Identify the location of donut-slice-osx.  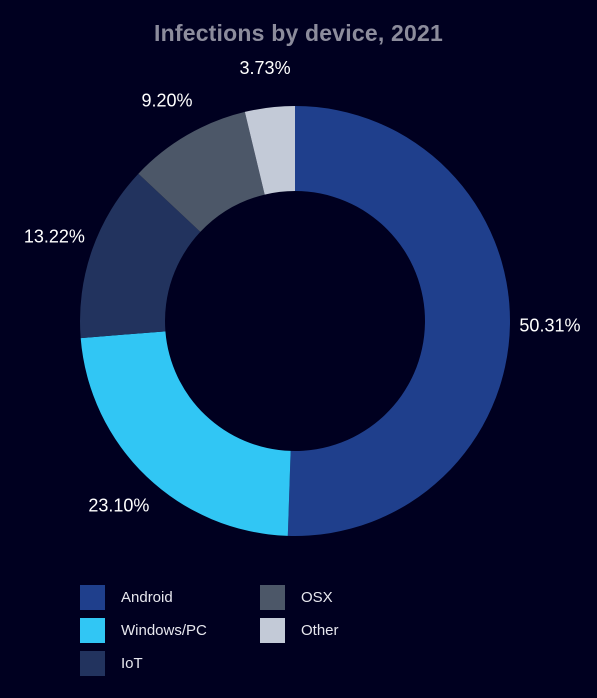
(201, 171).